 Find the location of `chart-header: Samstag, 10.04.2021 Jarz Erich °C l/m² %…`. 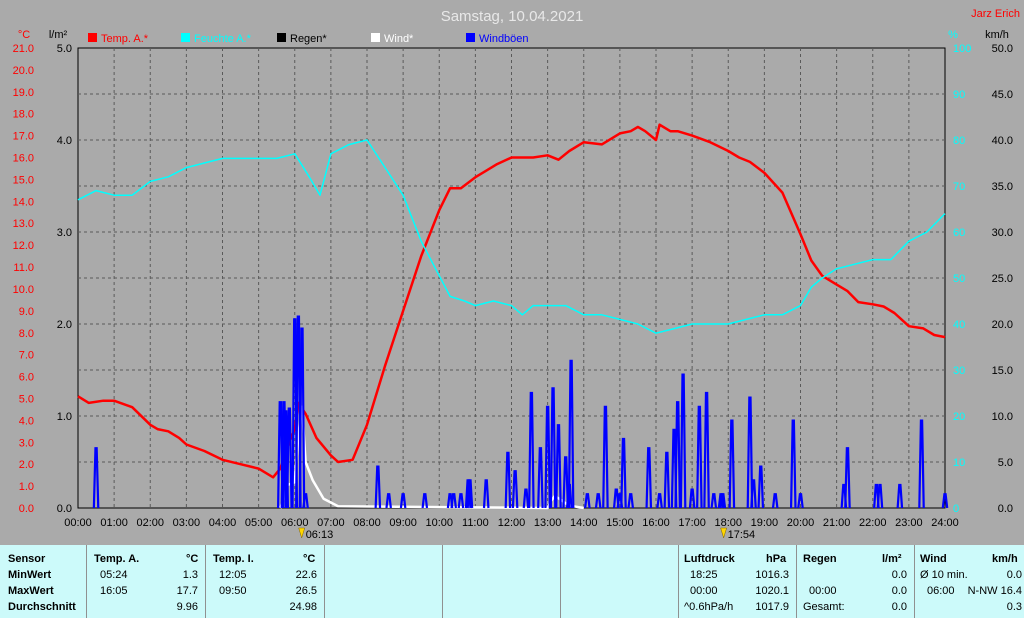

chart-header: Samstag, 10.04.2021 Jarz Erich °C l/m² %… is located at coordinates (519, 24).